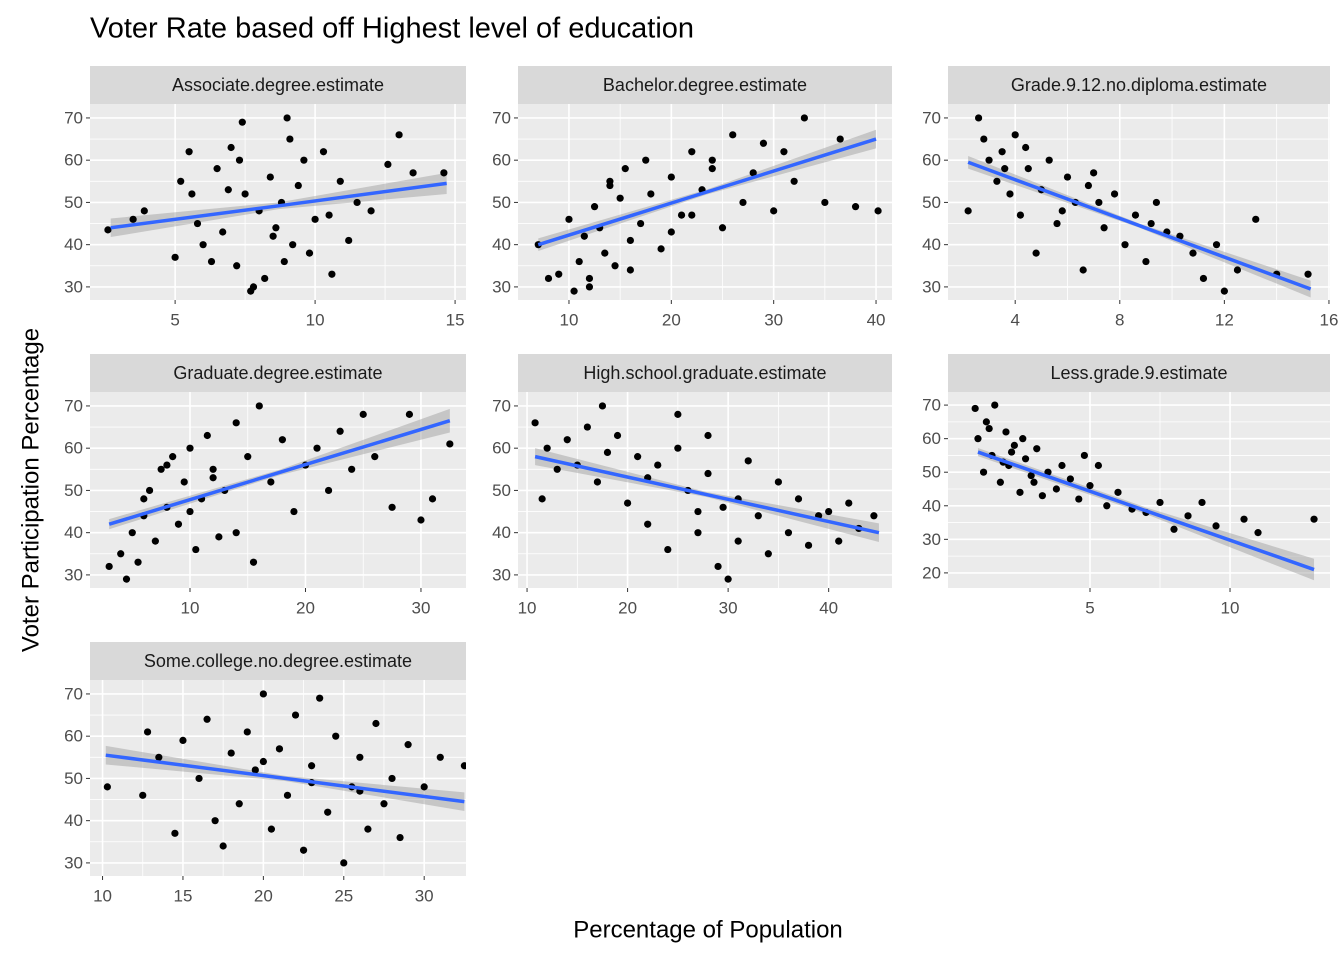  Describe the element at coordinates (278, 85) in the screenshot. I see `strip-text: Associate.degree.estimate` at that location.